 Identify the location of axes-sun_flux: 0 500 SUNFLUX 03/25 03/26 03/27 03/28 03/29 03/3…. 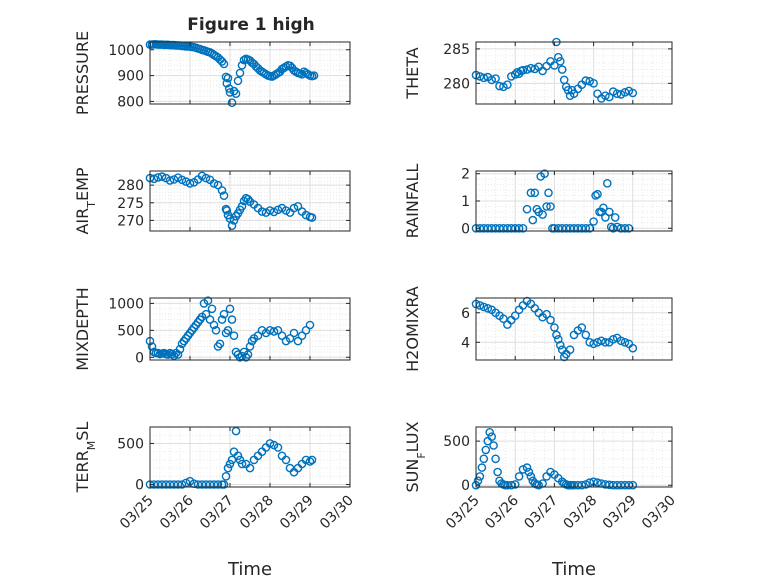
(541, 500).